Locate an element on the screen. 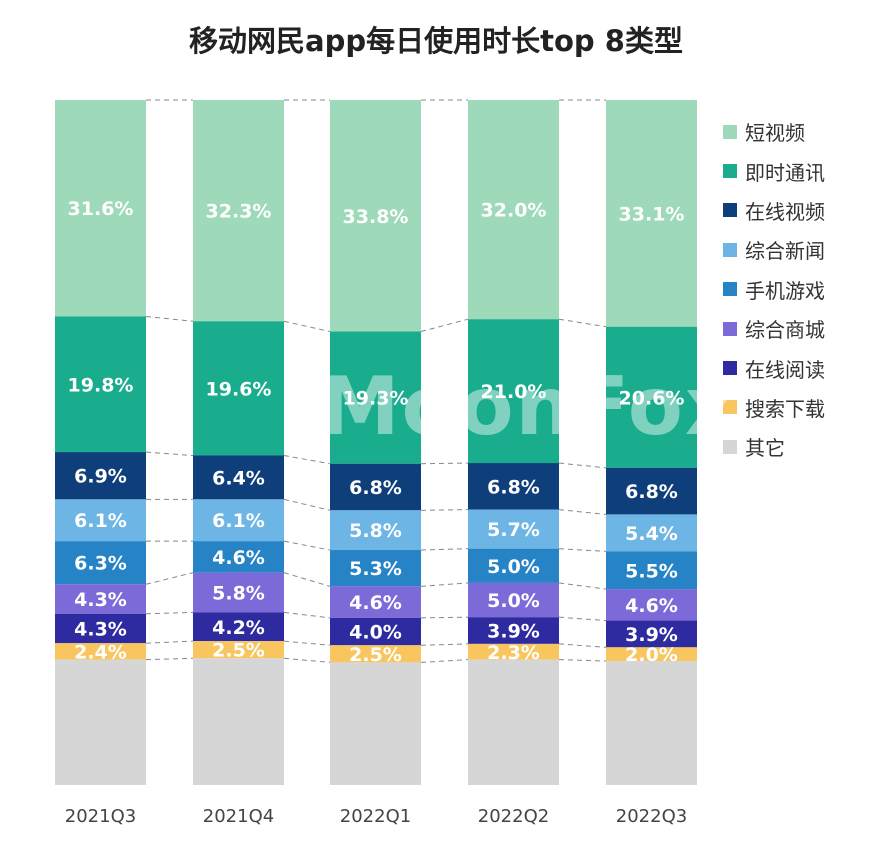 The height and width of the screenshot is (850, 872). legend-item: 即时通讯 is located at coordinates (774, 170).